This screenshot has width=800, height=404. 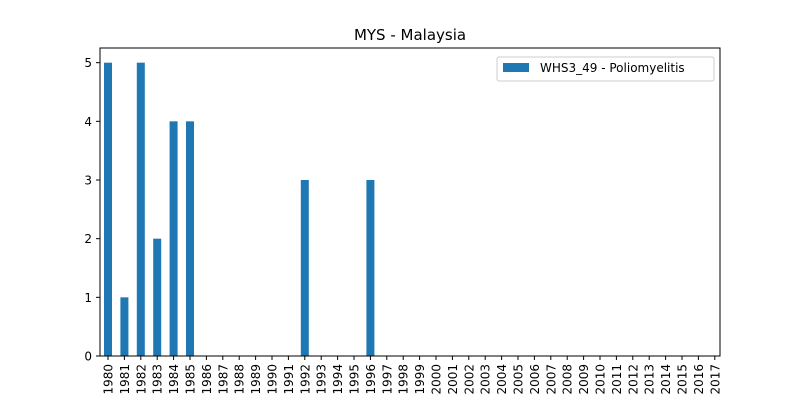 What do you see at coordinates (370, 268) in the screenshot?
I see `bar-1996` at bounding box center [370, 268].